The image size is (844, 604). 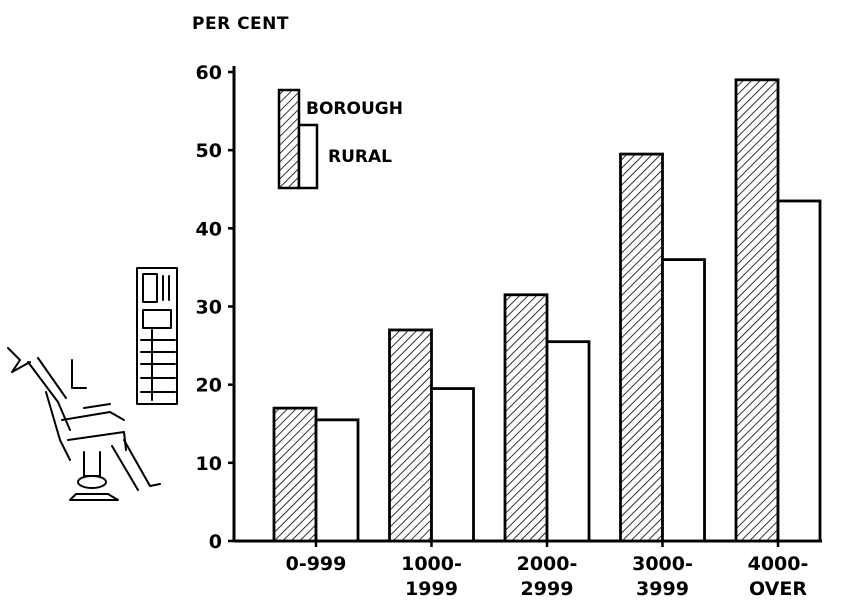 I want to click on x-tick-label: 0-999, so click(x=316, y=564).